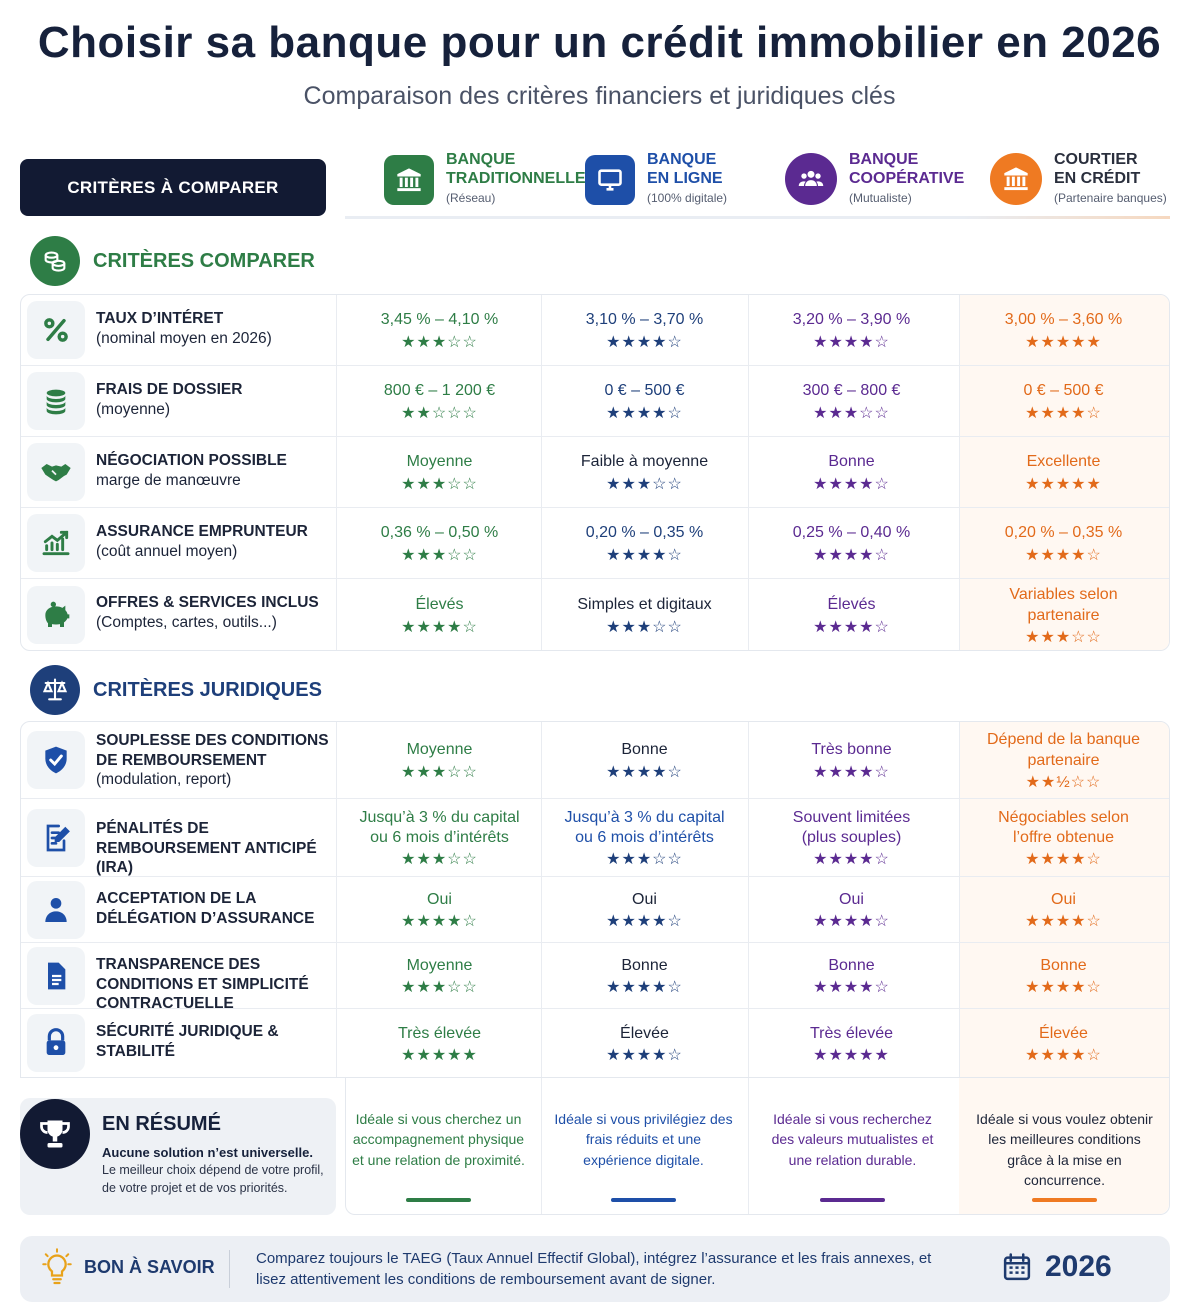 The width and height of the screenshot is (1199, 1312). I want to click on cell-value: 3,10 % – 3,70 %, so click(644, 320).